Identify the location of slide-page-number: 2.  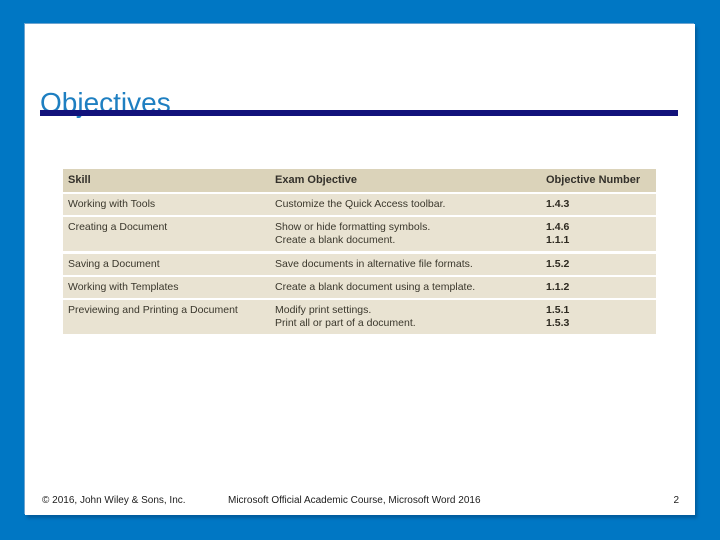
(676, 500).